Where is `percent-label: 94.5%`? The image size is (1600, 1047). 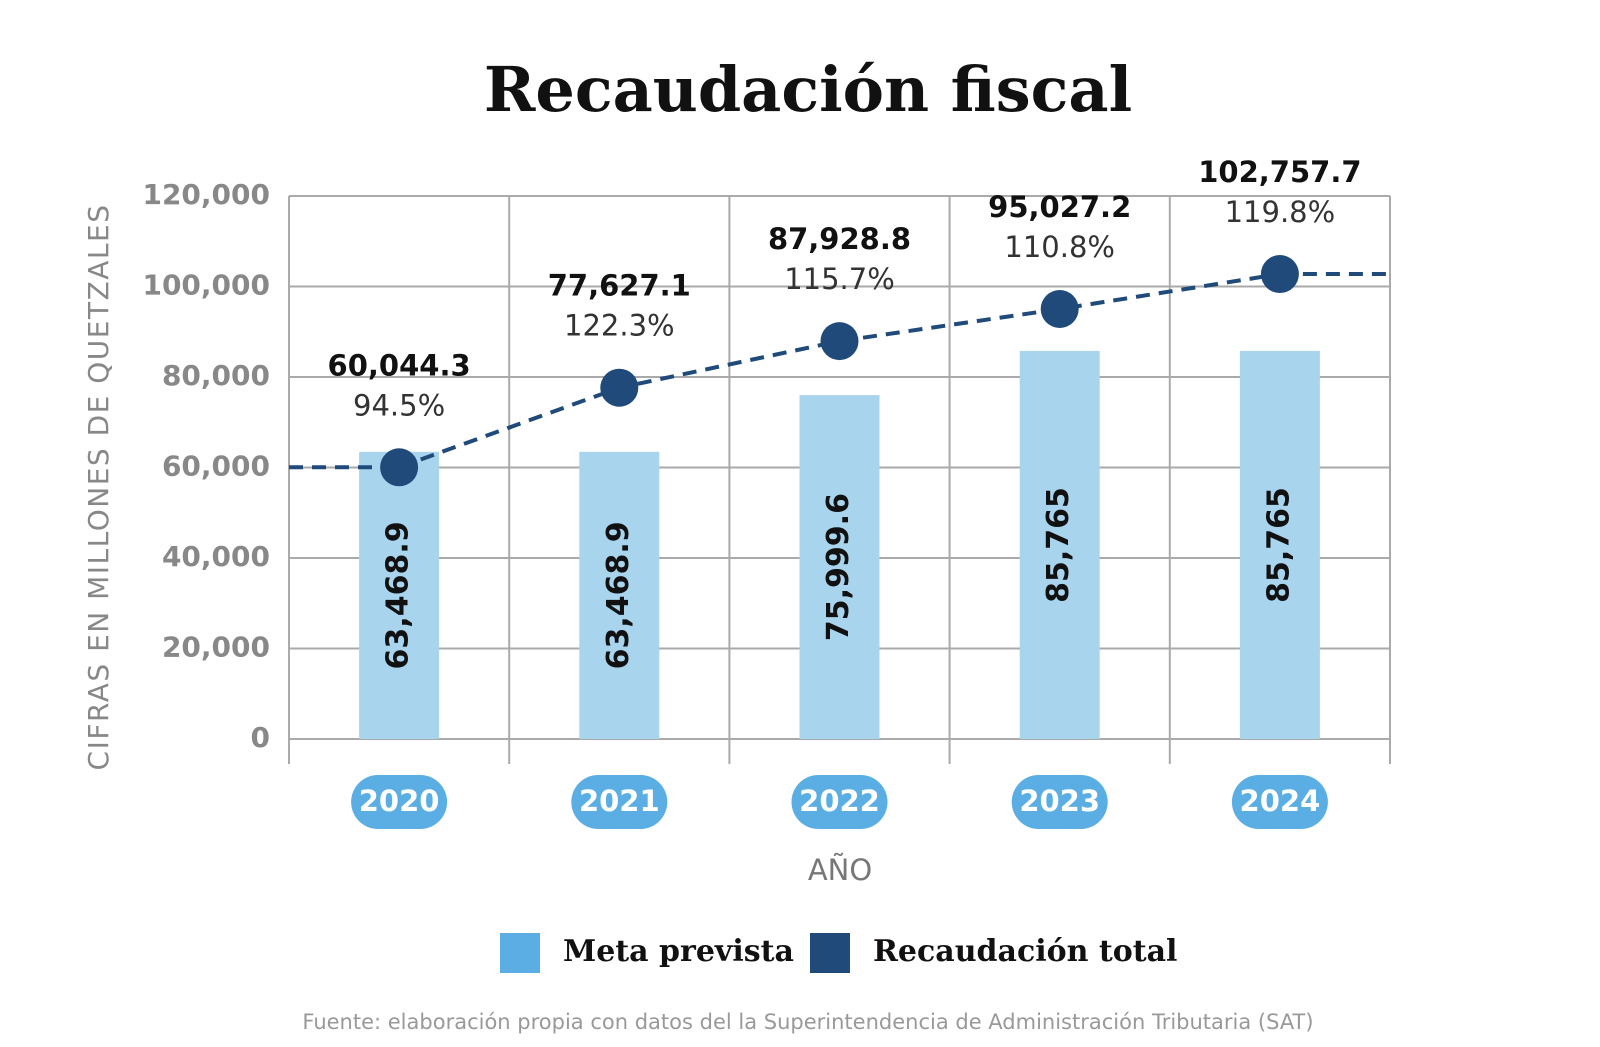 percent-label: 94.5% is located at coordinates (399, 405).